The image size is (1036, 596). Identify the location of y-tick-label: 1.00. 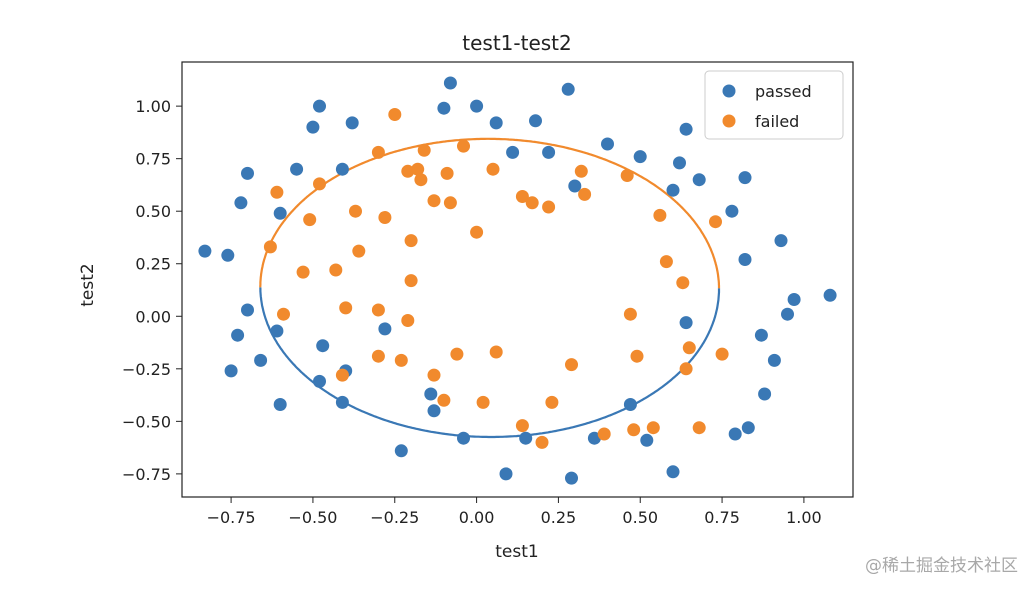
(153, 106).